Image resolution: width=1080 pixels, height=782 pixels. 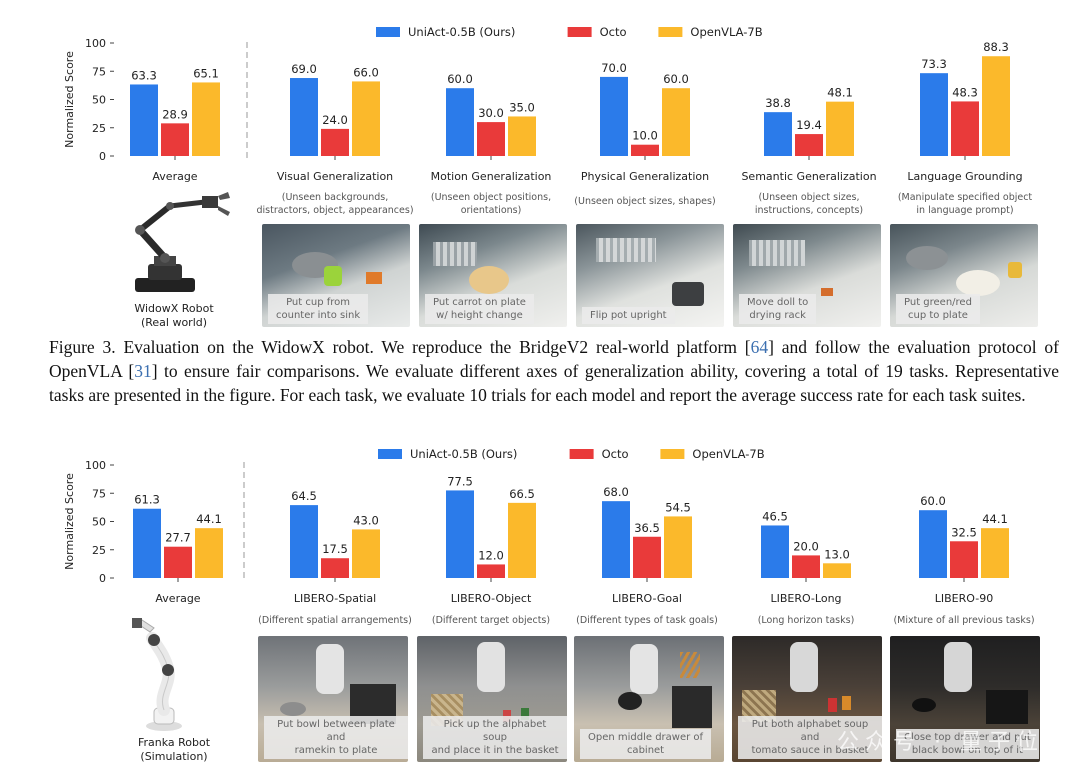 I want to click on bar-value-label: 13.0, so click(x=837, y=554).